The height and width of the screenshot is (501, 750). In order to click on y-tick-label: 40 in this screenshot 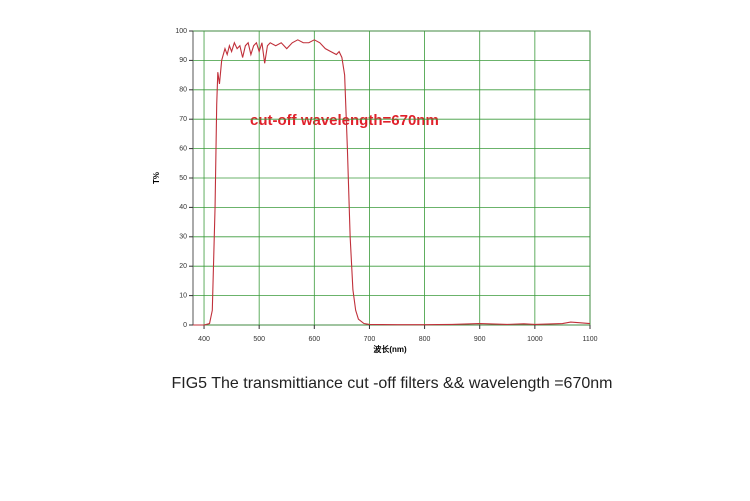, I will do `click(183, 207)`.